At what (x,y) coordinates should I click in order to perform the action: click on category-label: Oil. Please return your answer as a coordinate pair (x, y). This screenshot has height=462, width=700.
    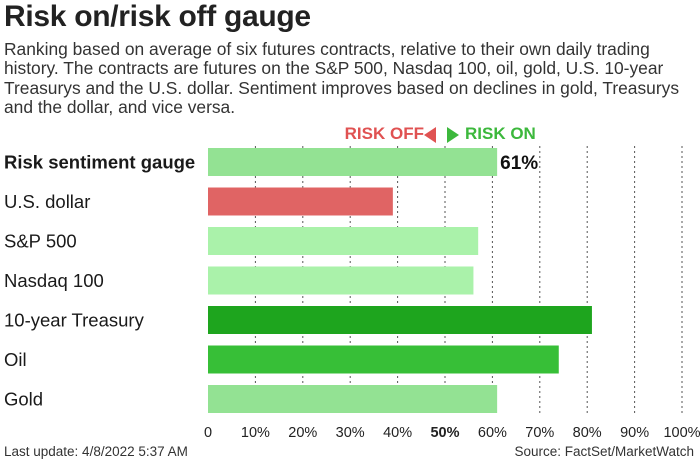
    Looking at the image, I should click on (15, 359).